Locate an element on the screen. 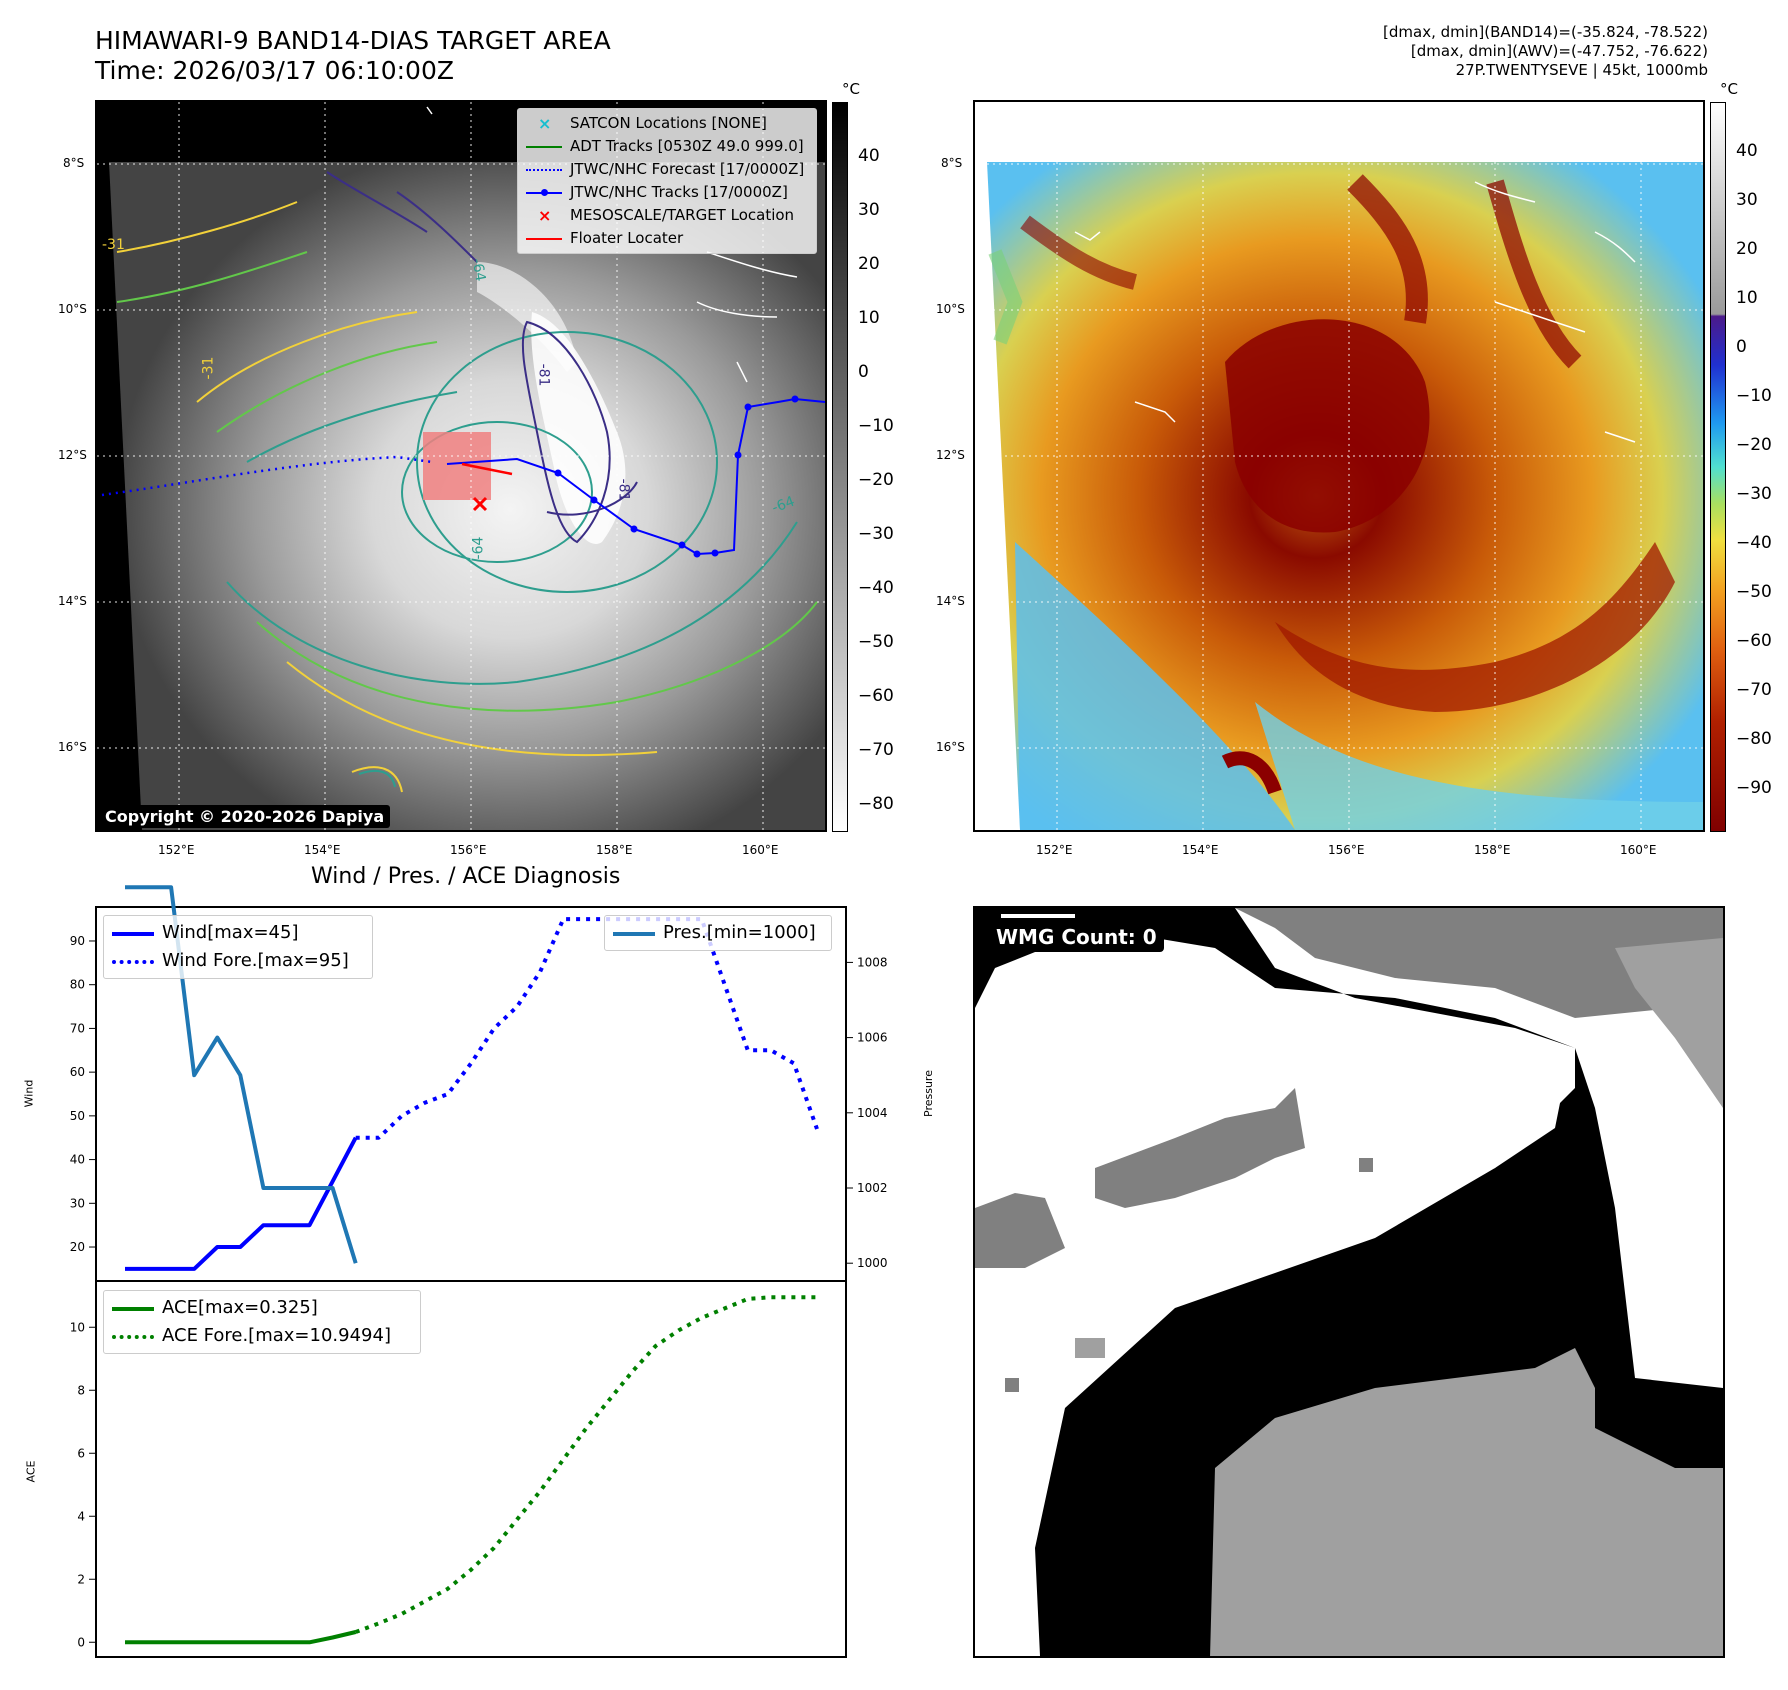 The image size is (1788, 1690). y-tick-label: 6 is located at coordinates (81, 1453).